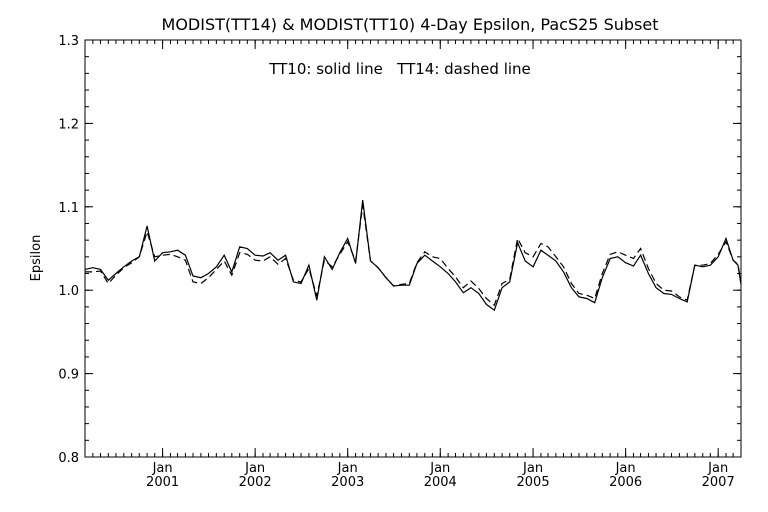 This screenshot has width=768, height=512. I want to click on y-tick-label: 1.1, so click(68, 208).